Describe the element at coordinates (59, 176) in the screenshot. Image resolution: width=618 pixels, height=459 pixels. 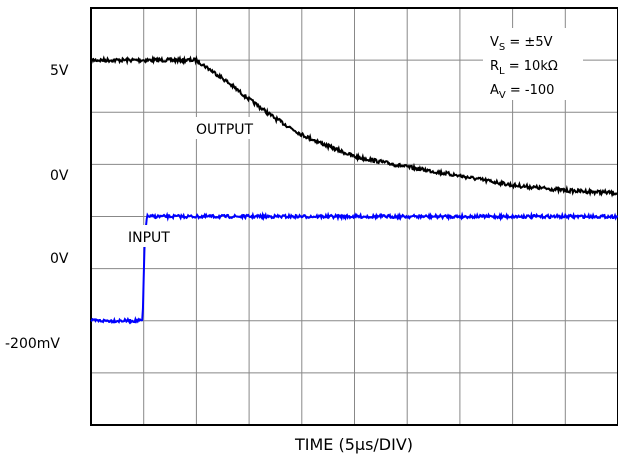
I see `y-label-0v-output: 0V` at that location.